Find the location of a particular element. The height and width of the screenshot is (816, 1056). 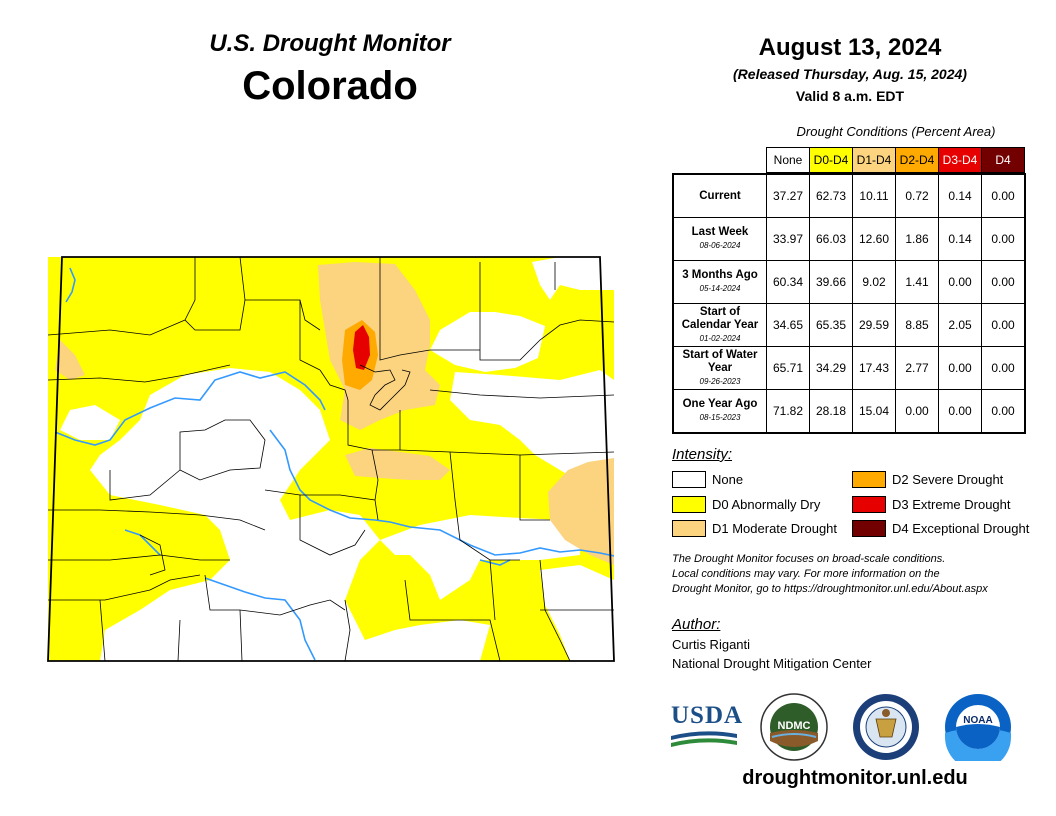

noaa-logo: NOAA is located at coordinates (978, 727).